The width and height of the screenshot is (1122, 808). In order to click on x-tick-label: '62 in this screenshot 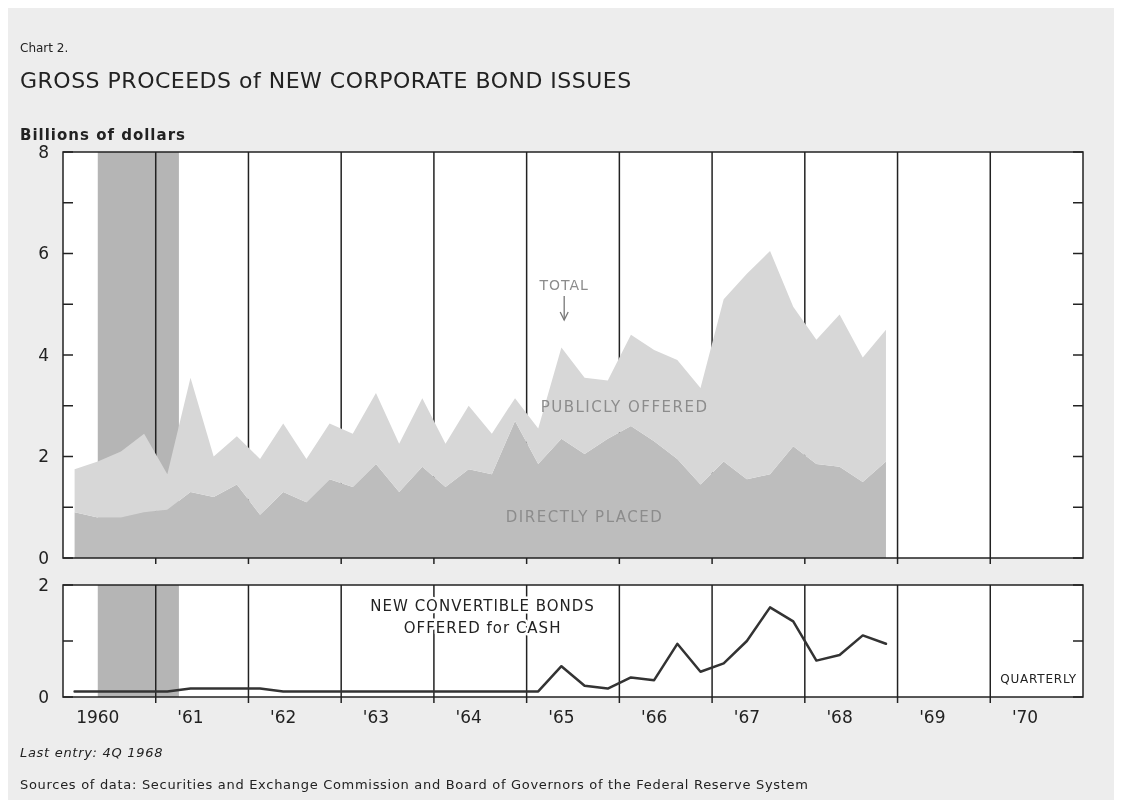, I will do `click(283, 717)`.